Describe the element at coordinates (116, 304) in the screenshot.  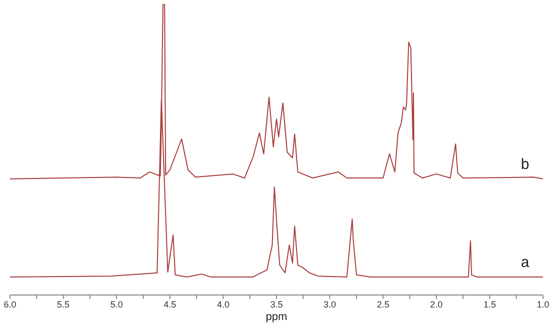
I see `x-tick-label: 5.0` at that location.